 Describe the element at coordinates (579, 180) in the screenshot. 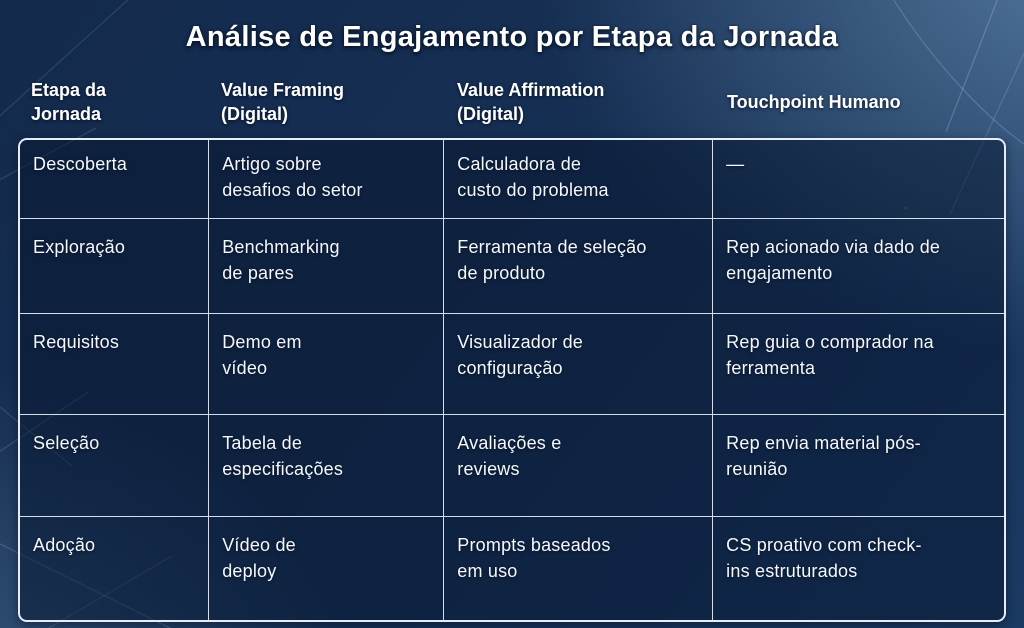

I see `cell-affirmation-descoberta: Calculadora de custo do problema` at that location.